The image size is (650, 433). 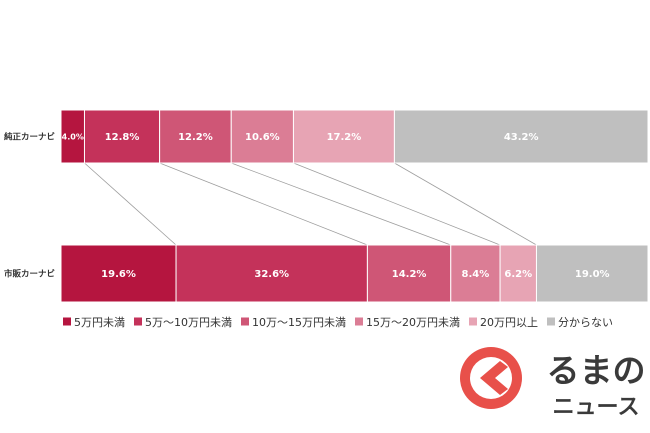 What do you see at coordinates (188, 322) in the screenshot?
I see `legend-entry: 5万～10万円未満` at bounding box center [188, 322].